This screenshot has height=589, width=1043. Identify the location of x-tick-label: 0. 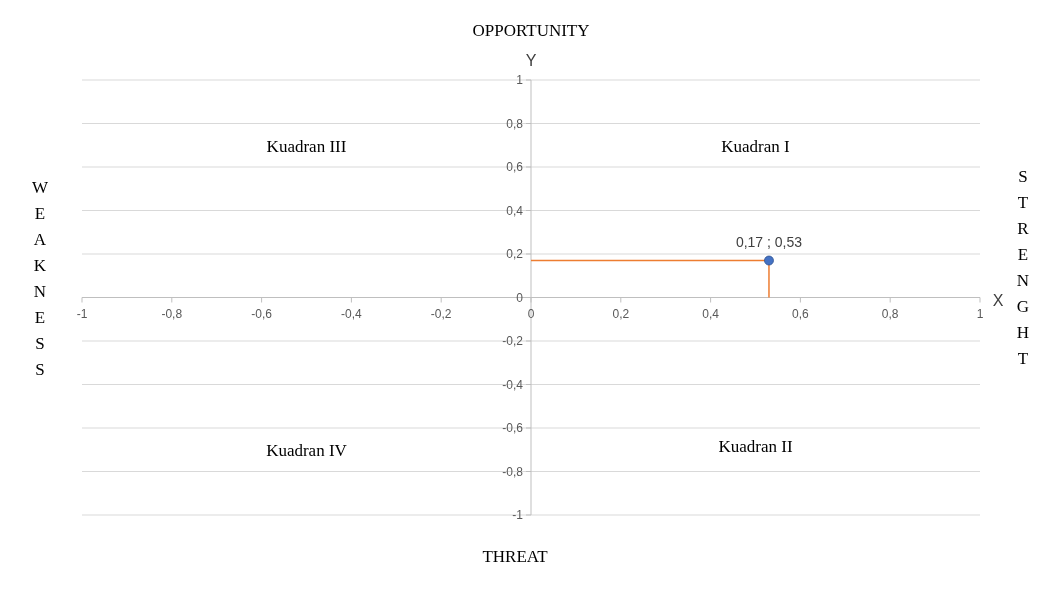
(531, 313).